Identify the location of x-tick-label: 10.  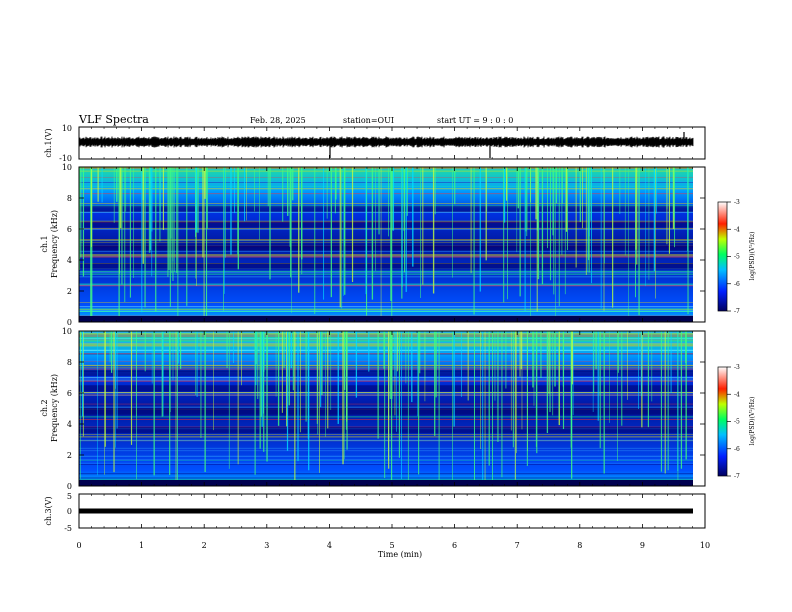
(705, 545).